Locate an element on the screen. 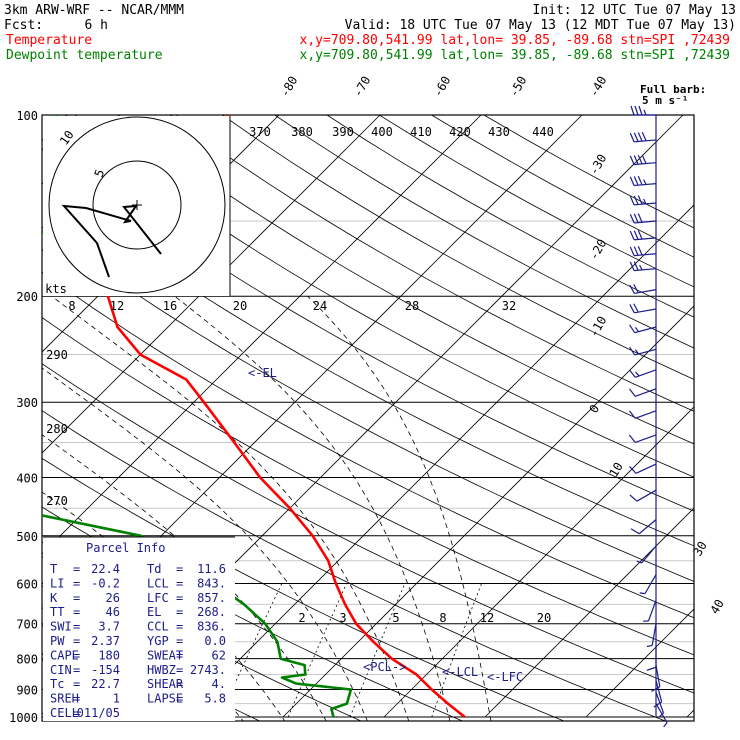  parcel-info-cell: LCL is located at coordinates (158, 583).